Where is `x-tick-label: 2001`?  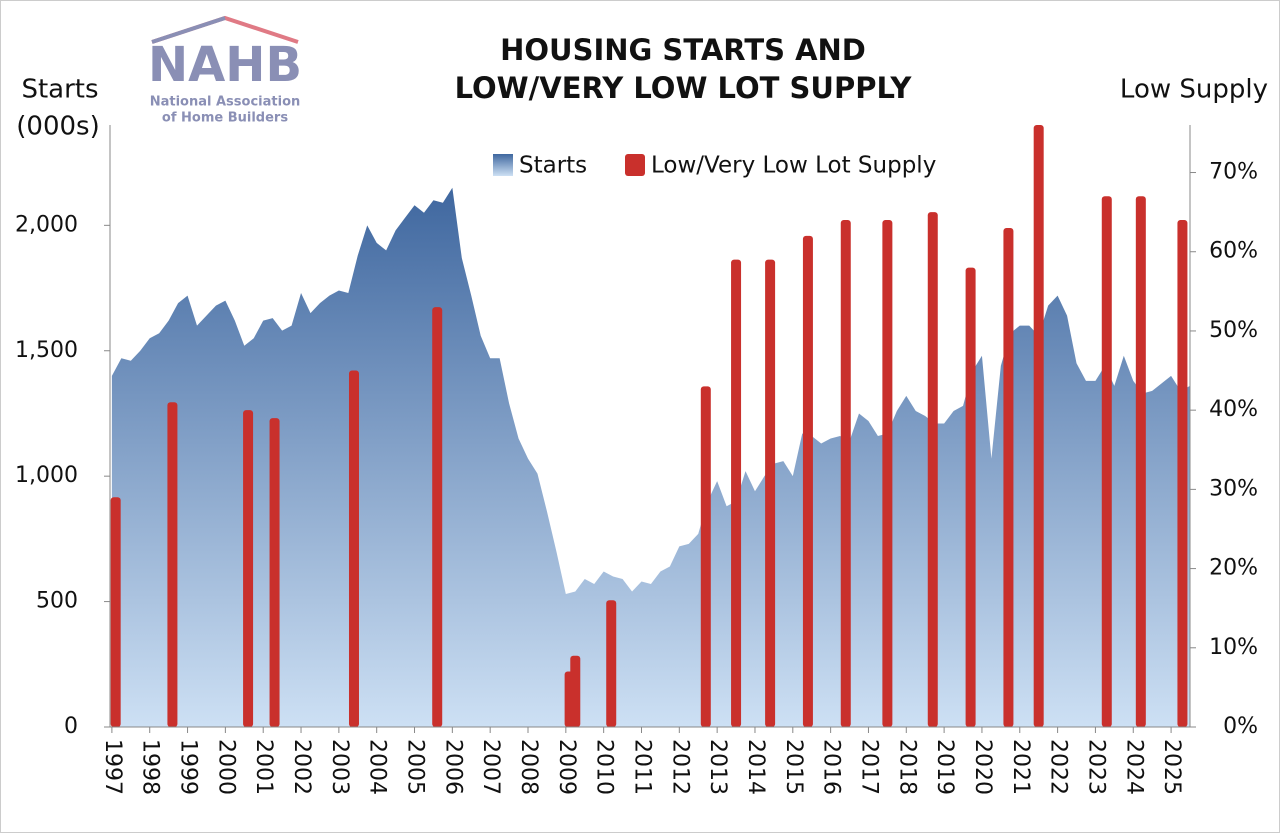 x-tick-label: 2001 is located at coordinates (263, 767).